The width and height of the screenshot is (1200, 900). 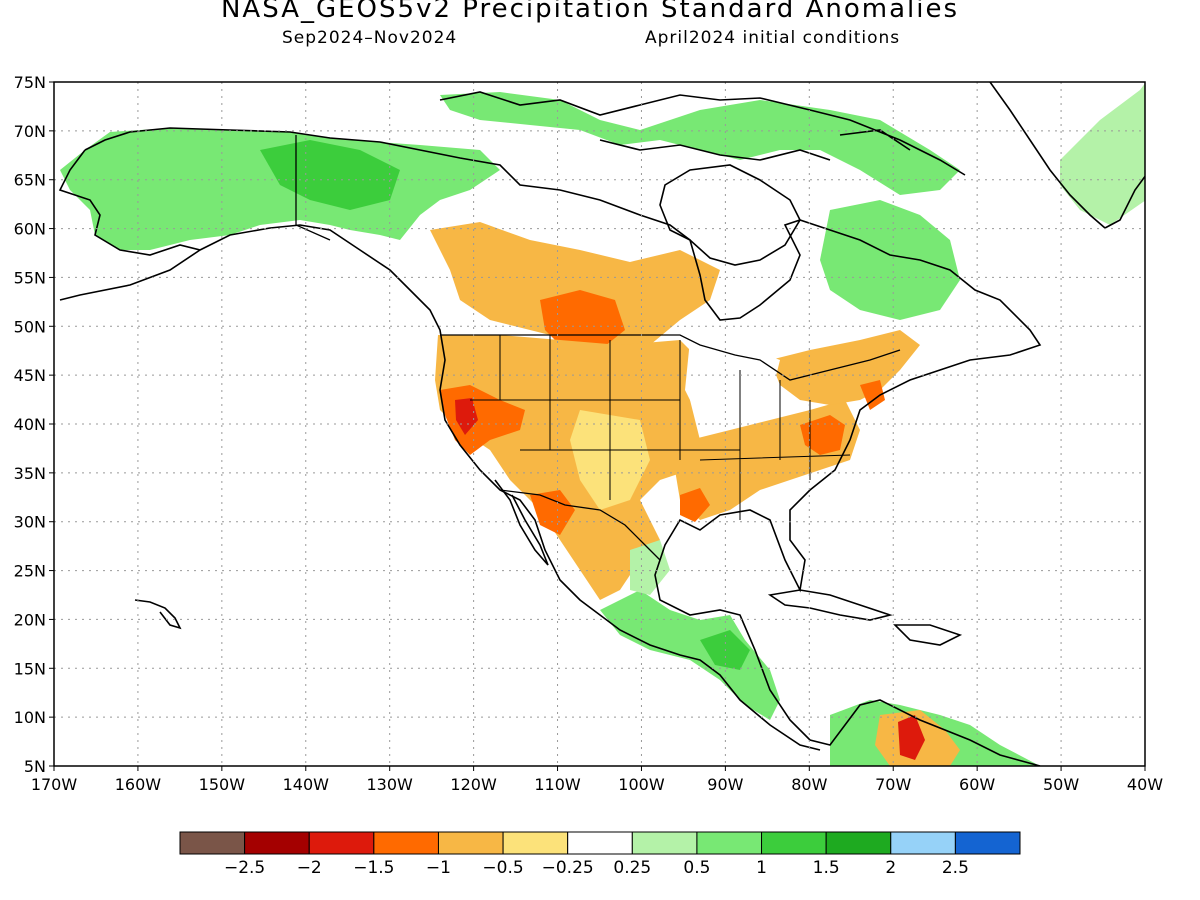 What do you see at coordinates (309, 868) in the screenshot?
I see `colorbar-label: −2` at bounding box center [309, 868].